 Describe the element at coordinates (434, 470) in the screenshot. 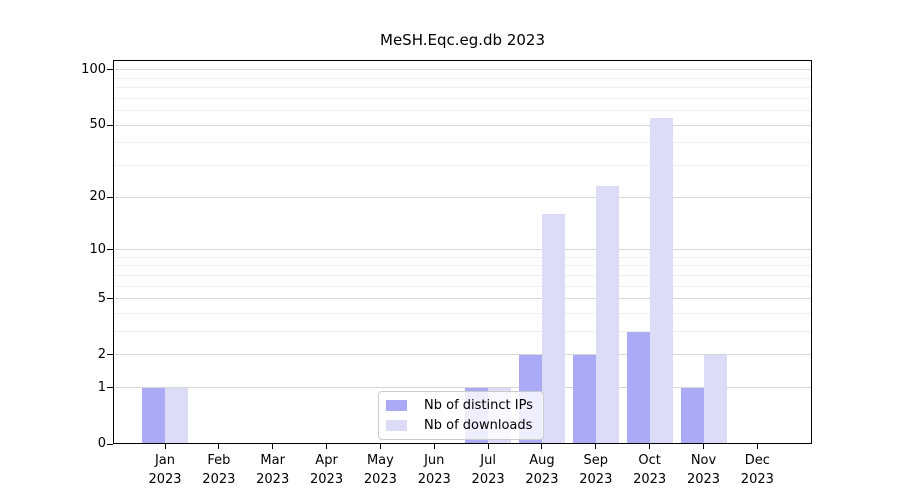

I see `x-axis-tick-label: Jun 2023` at that location.